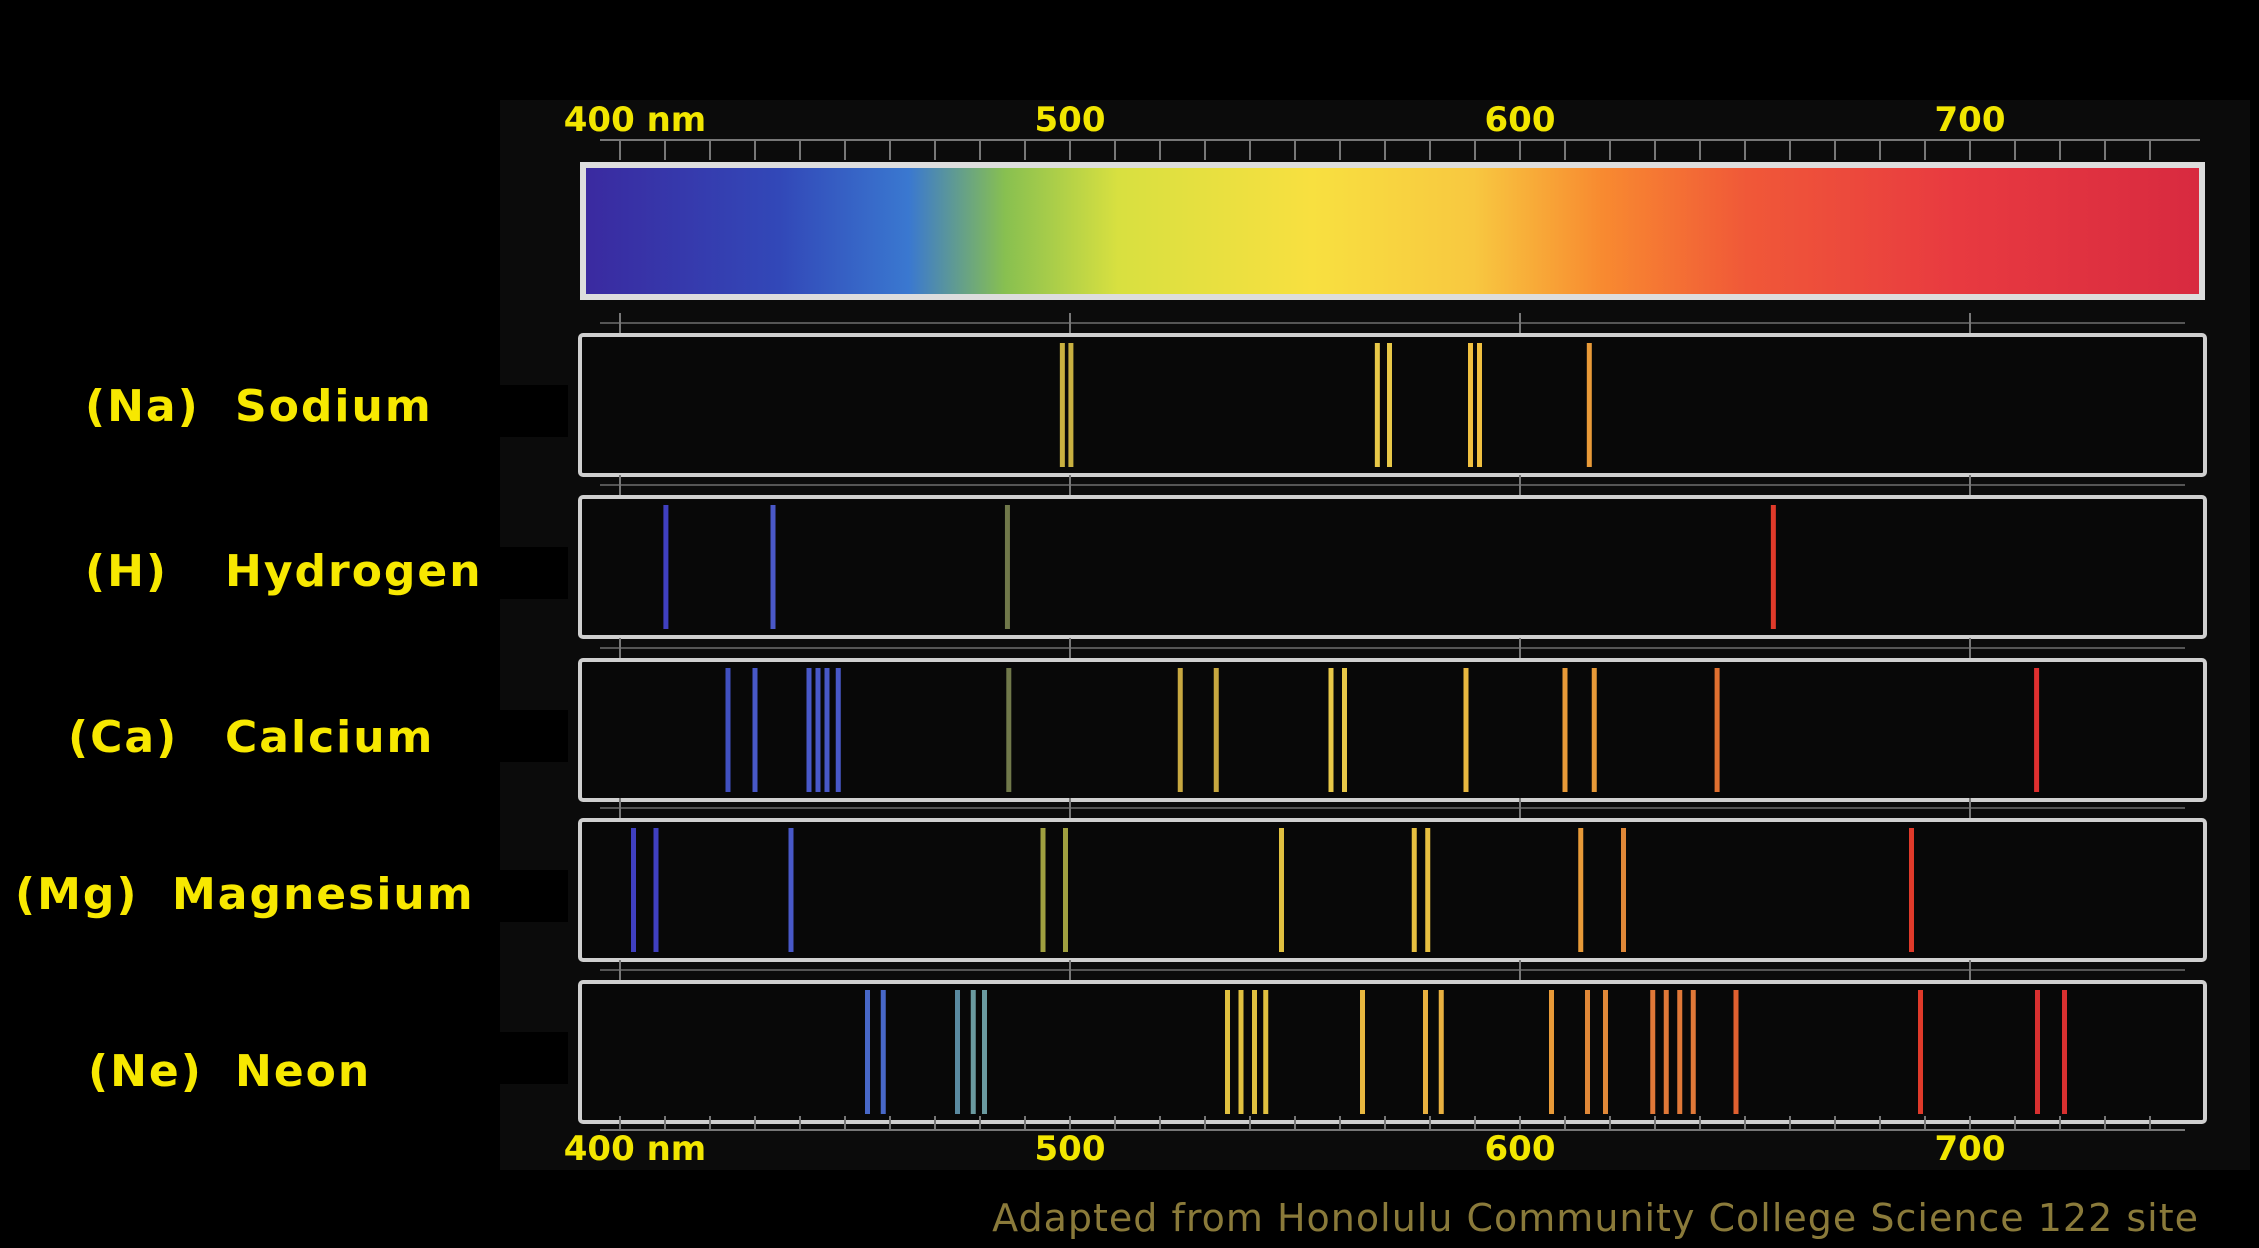  Describe the element at coordinates (77, 894) in the screenshot. I see `element-symbol-label: (Mg)` at that location.